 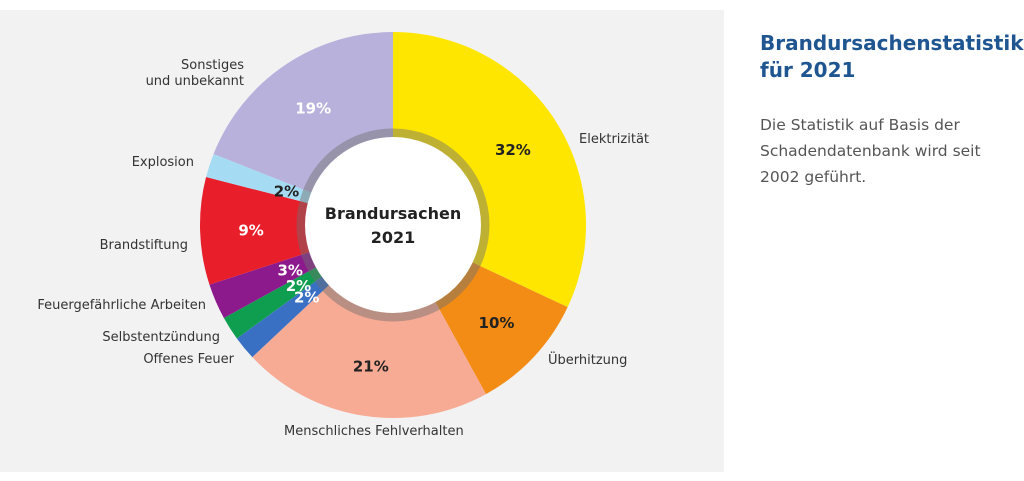 I want to click on value-label-0: 32%, so click(x=513, y=150).